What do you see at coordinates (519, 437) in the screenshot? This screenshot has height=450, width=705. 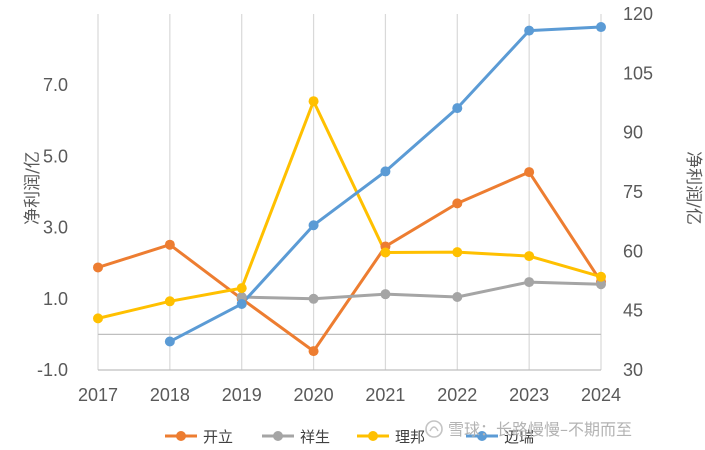 I see `legend-label: 迈瑞` at bounding box center [519, 437].